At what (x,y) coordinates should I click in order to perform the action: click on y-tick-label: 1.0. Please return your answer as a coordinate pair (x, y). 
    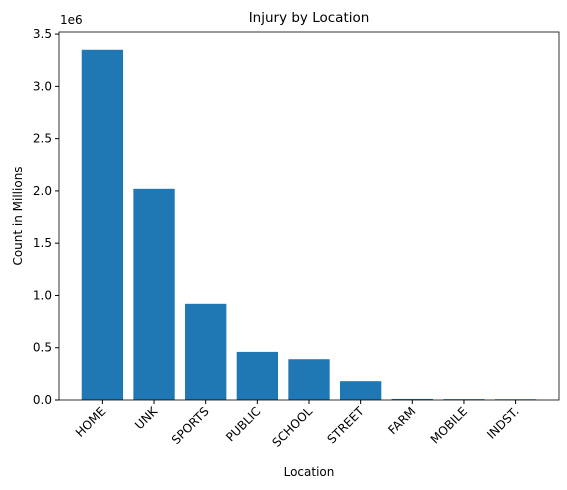
    Looking at the image, I should click on (42, 295).